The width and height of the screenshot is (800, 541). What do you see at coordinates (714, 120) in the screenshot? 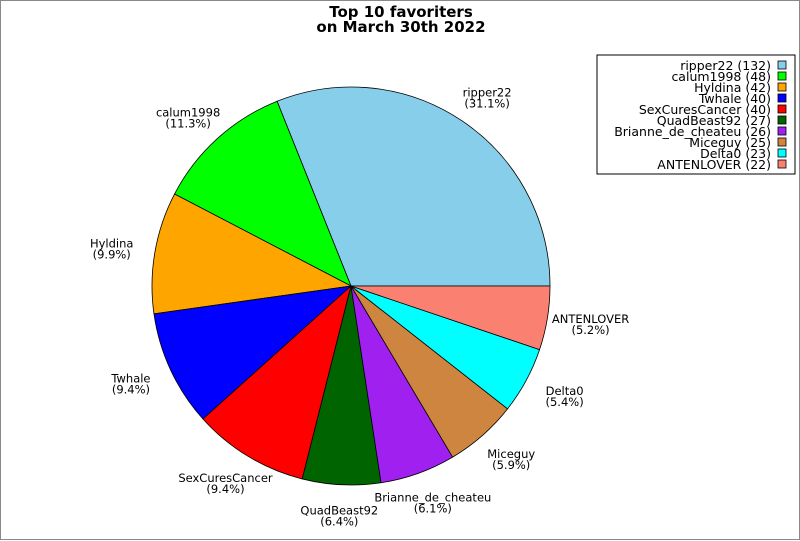
I see `legend-entry-label: QuadBeast92 (27)` at bounding box center [714, 120].